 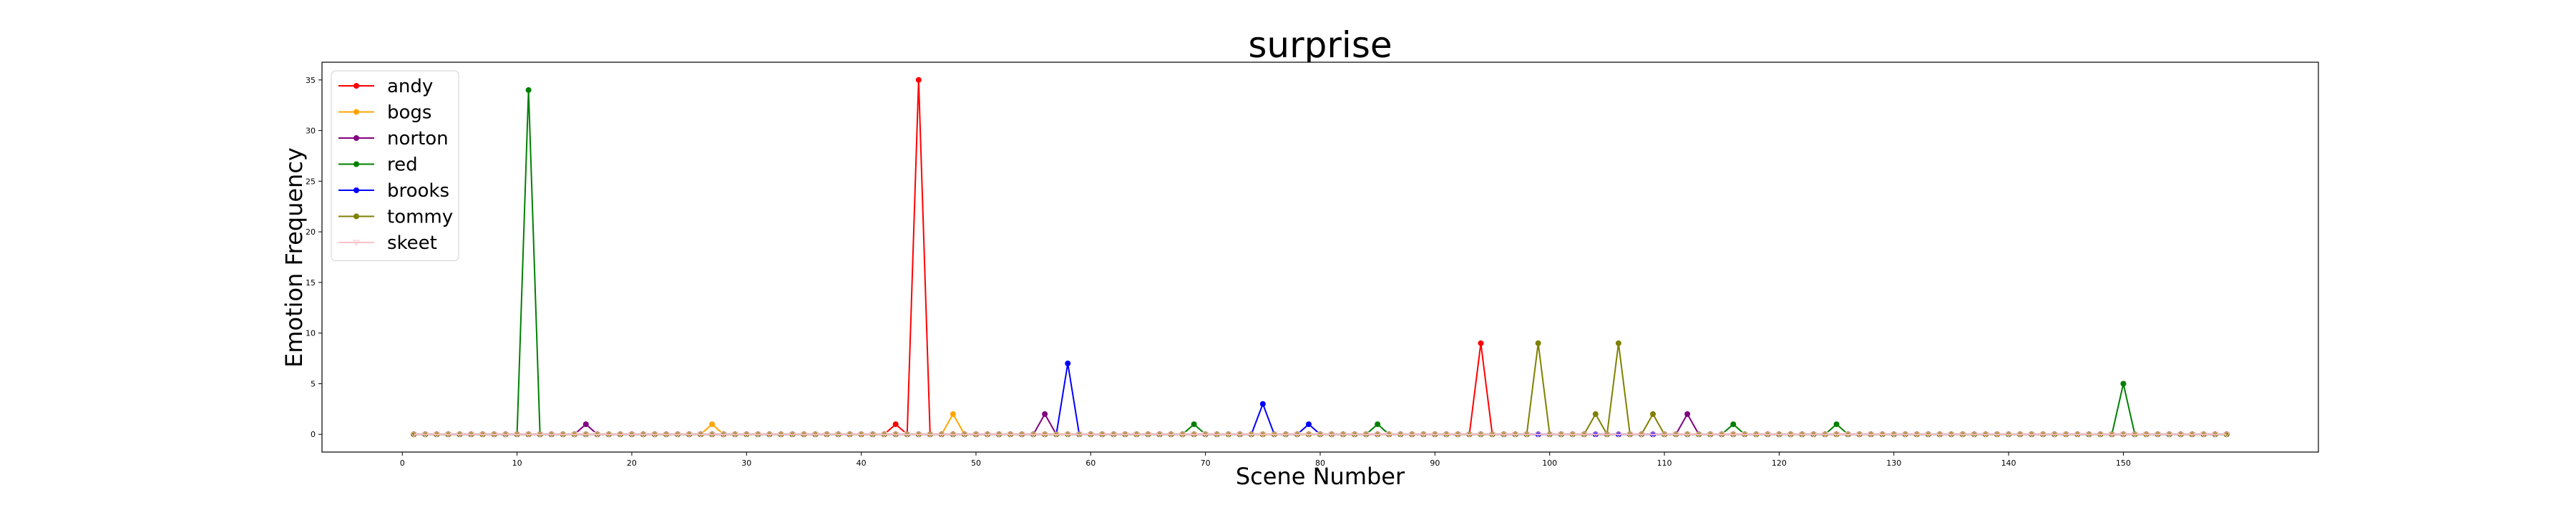 What do you see at coordinates (311, 80) in the screenshot?
I see `y-tick-label: 35` at bounding box center [311, 80].